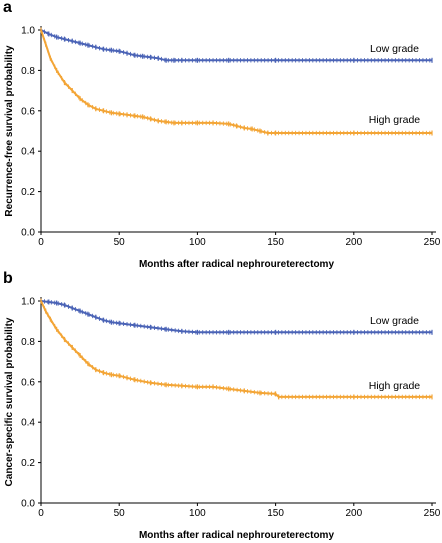  Describe the element at coordinates (9, 401) in the screenshot. I see `y-axis-label: Cancer-specific survival probability` at that location.